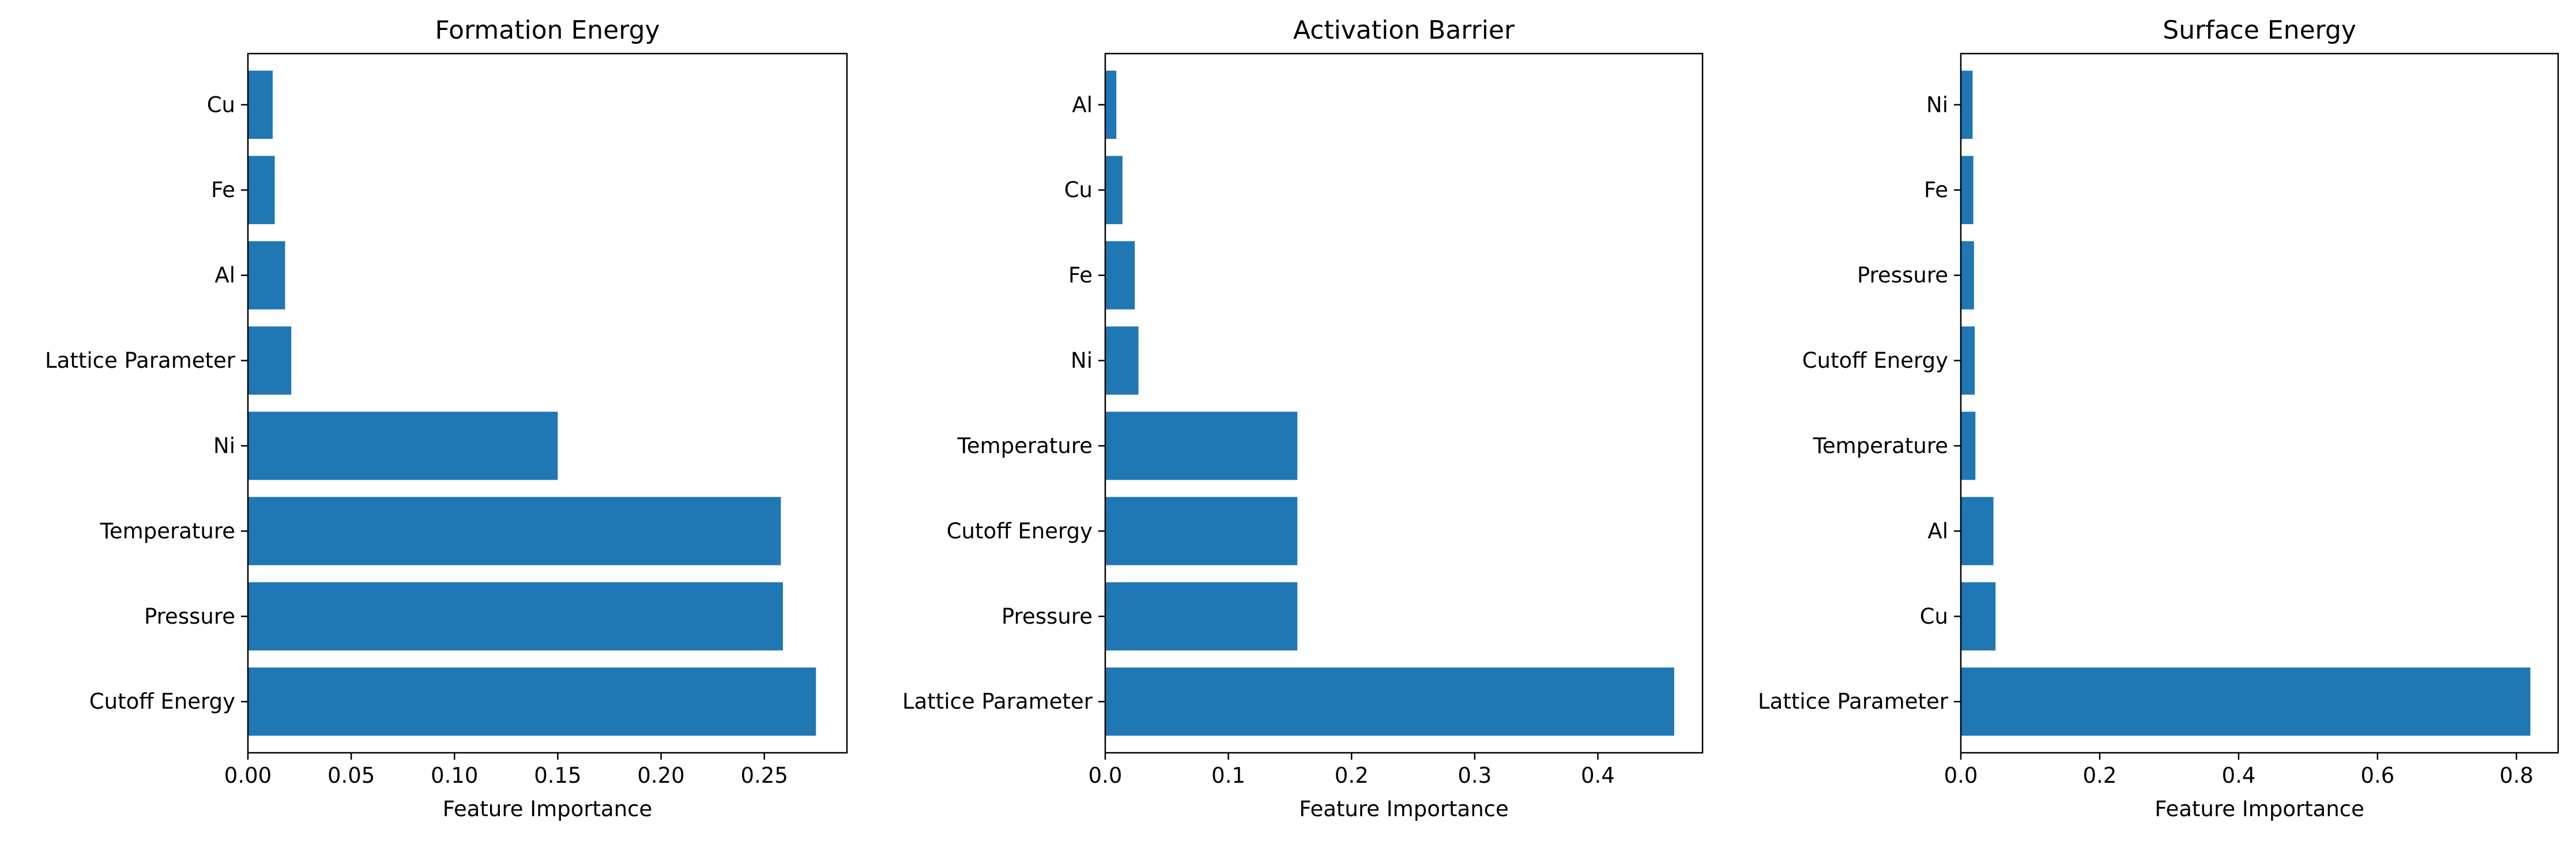 This screenshot has height=845, width=2576. What do you see at coordinates (454, 775) in the screenshot?
I see `x-tick-label: 0.10` at bounding box center [454, 775].